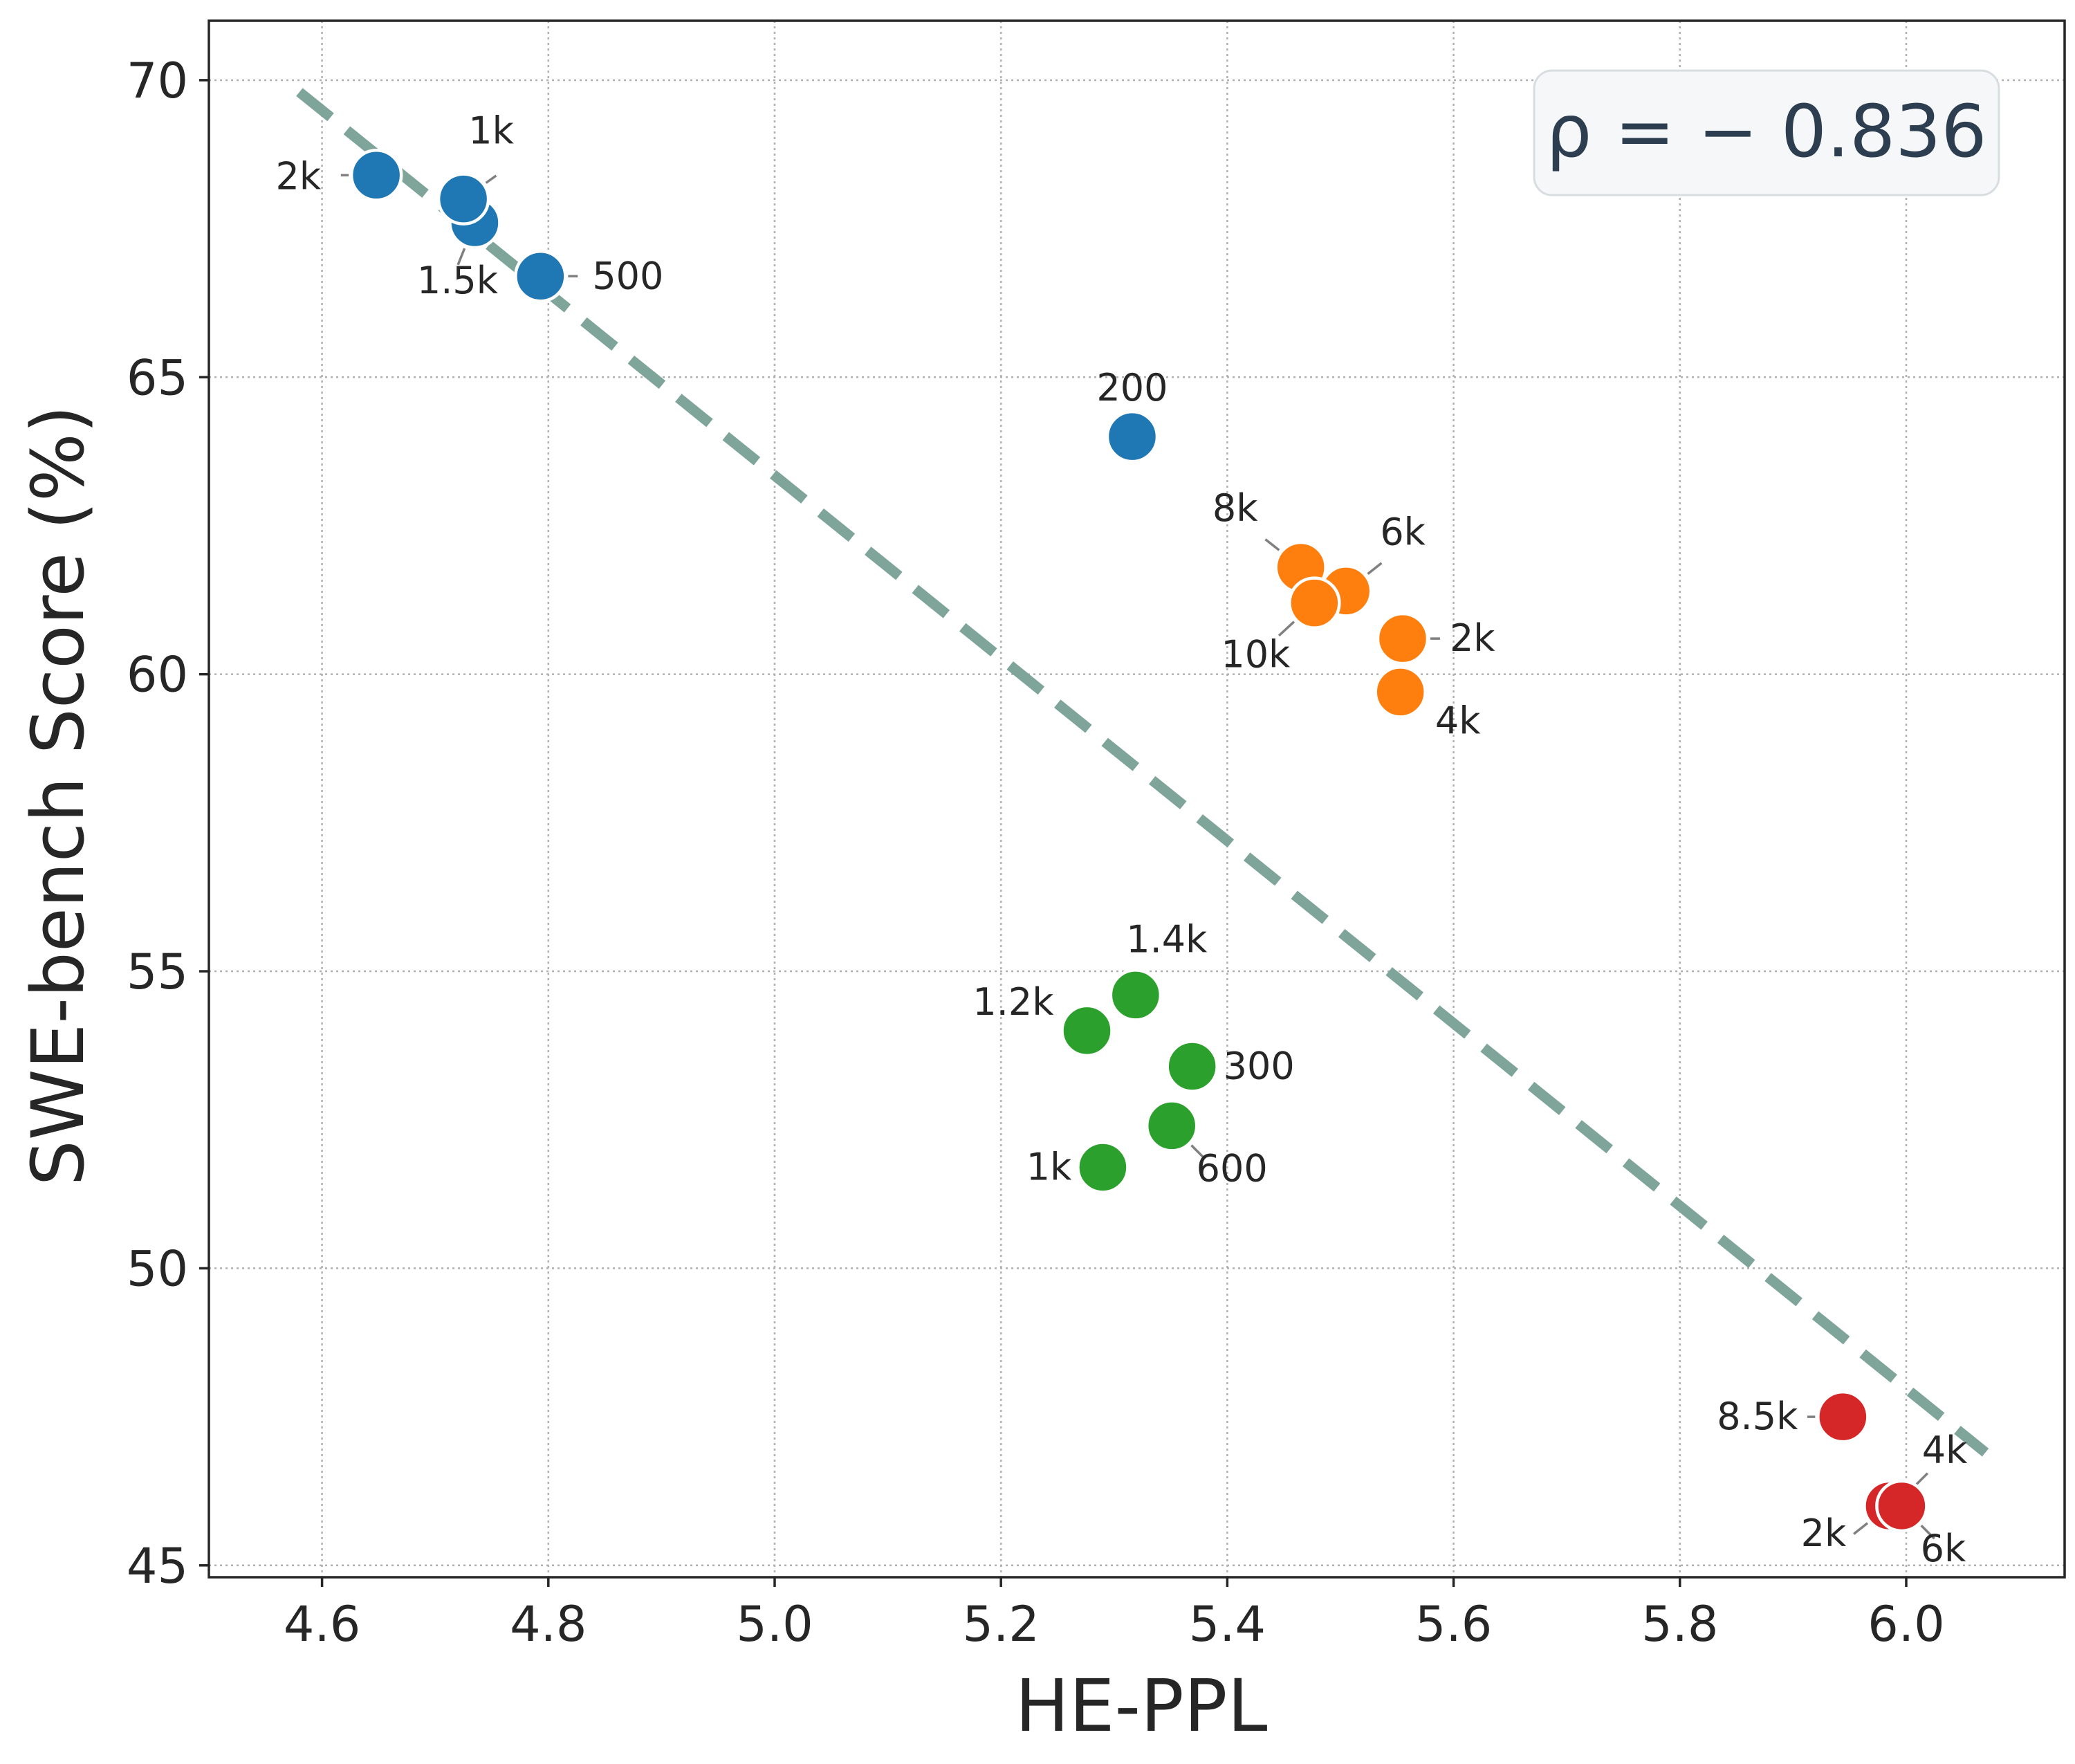 Image resolution: width=2075 pixels, height=1764 pixels. What do you see at coordinates (157, 1268) in the screenshot?
I see `y-tick-label: 50` at bounding box center [157, 1268].